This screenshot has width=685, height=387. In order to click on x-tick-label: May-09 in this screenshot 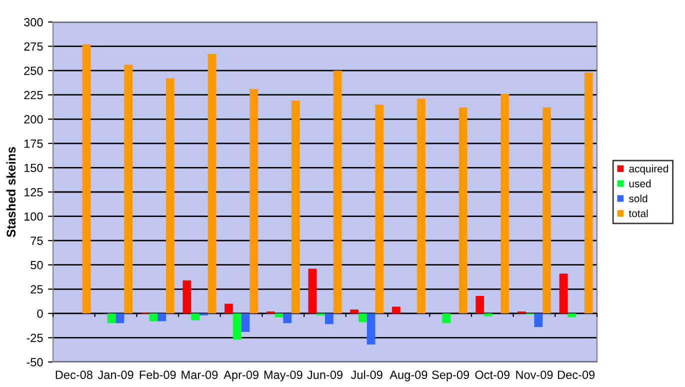, I will do `click(283, 376)`.